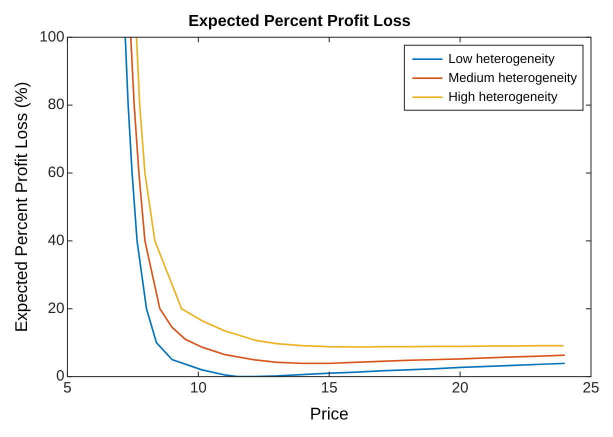 The width and height of the screenshot is (613, 437). I want to click on y-tick-label: 80, so click(56, 105).